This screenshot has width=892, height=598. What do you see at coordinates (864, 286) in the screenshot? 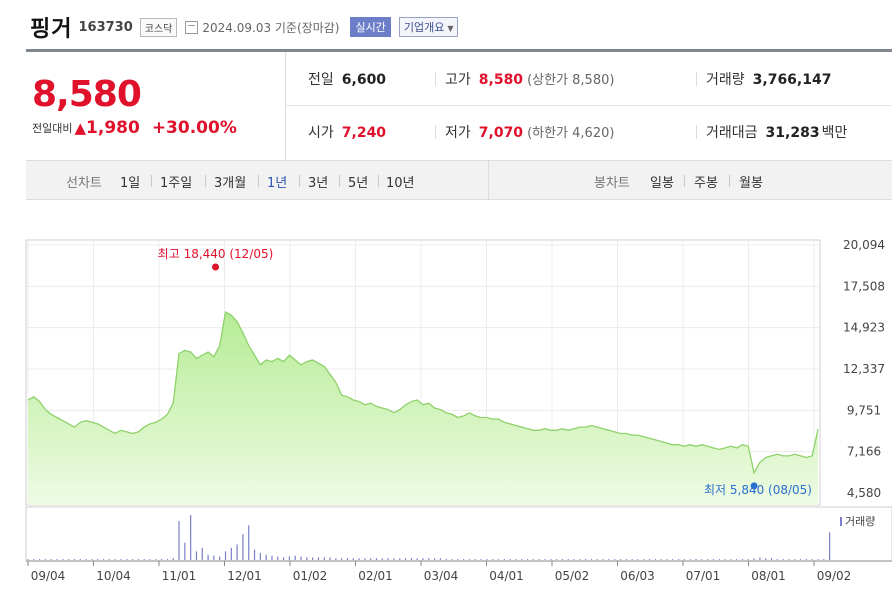
I see `y-tick-label: 17,508` at bounding box center [864, 286].